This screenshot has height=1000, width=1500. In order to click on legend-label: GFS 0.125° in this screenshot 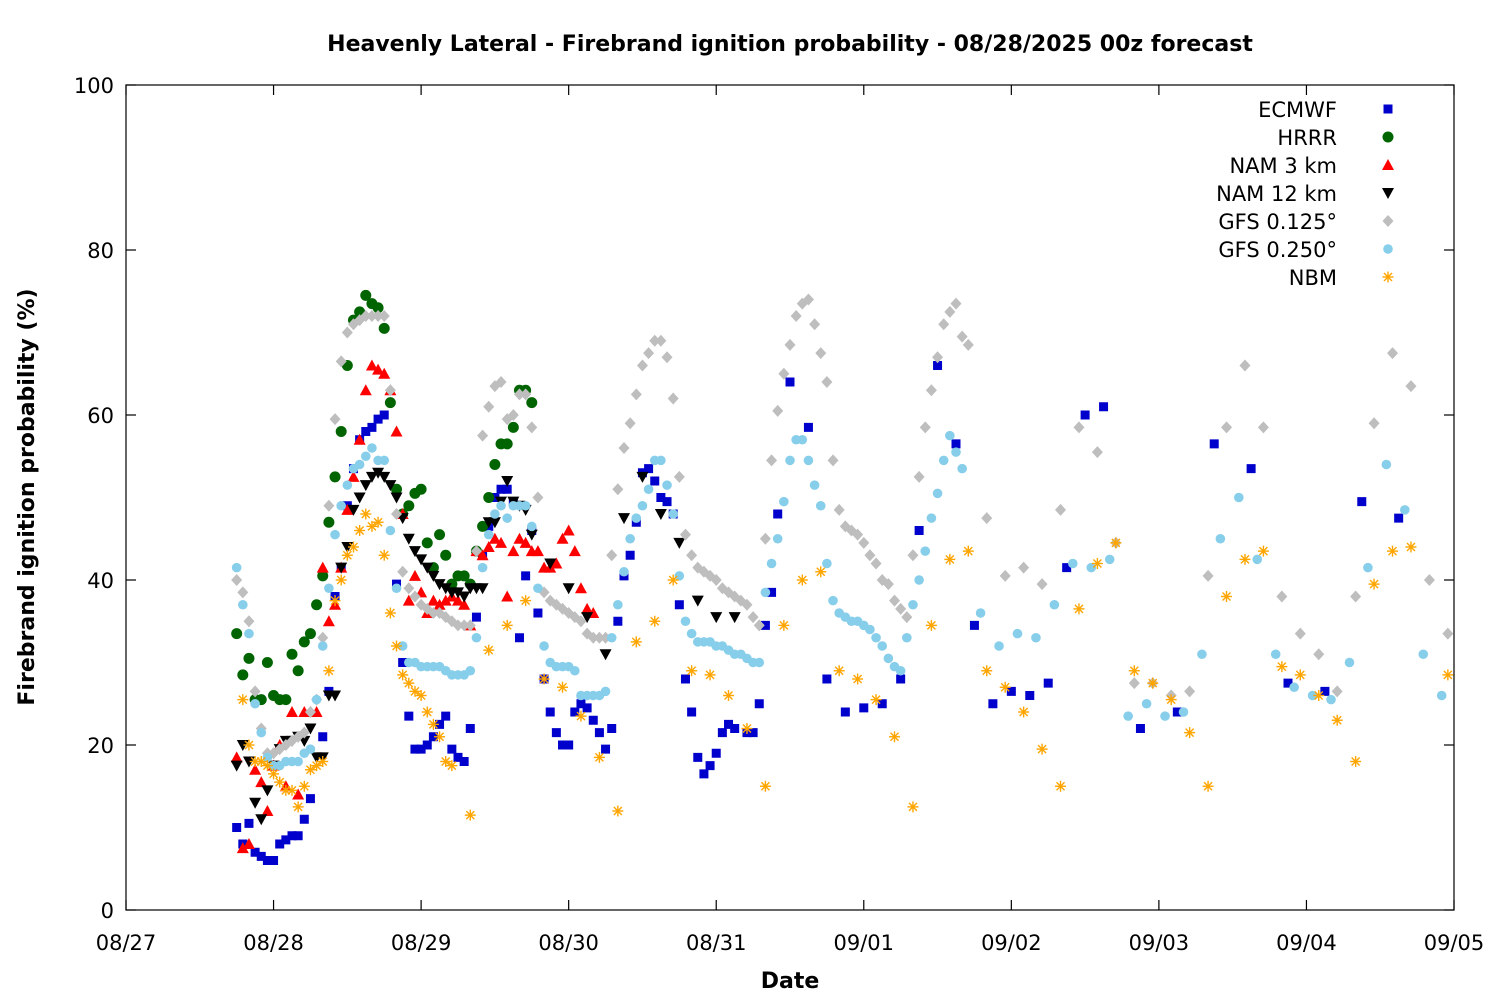, I will do `click(1277, 222)`.